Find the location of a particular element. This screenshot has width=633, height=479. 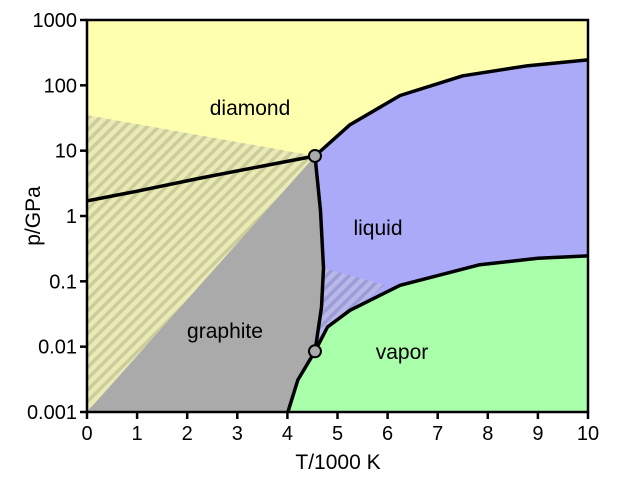

y-tick-label: 1000 is located at coordinates (55, 21).